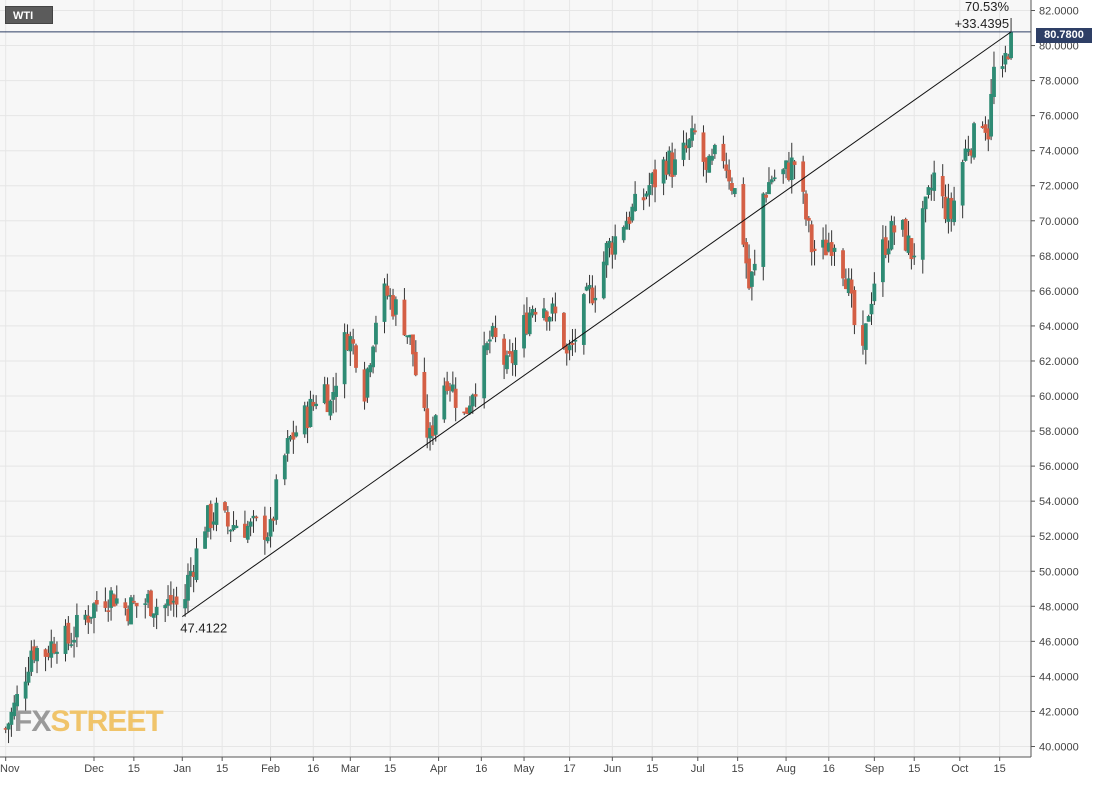 The width and height of the screenshot is (1100, 786). Describe the element at coordinates (29, 15) in the screenshot. I see `symbol-badge: WTI` at that location.